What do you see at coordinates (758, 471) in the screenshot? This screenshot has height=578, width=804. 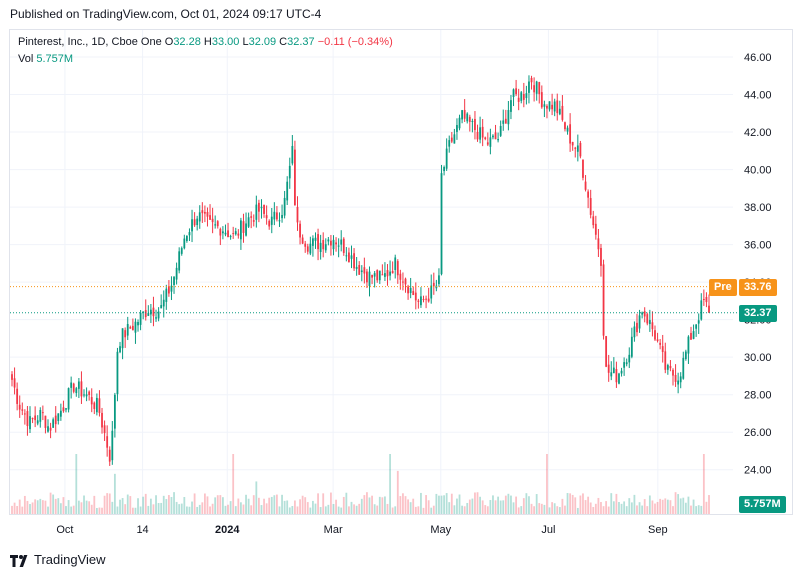 I see `y-tick-label: 24.00` at bounding box center [758, 471].